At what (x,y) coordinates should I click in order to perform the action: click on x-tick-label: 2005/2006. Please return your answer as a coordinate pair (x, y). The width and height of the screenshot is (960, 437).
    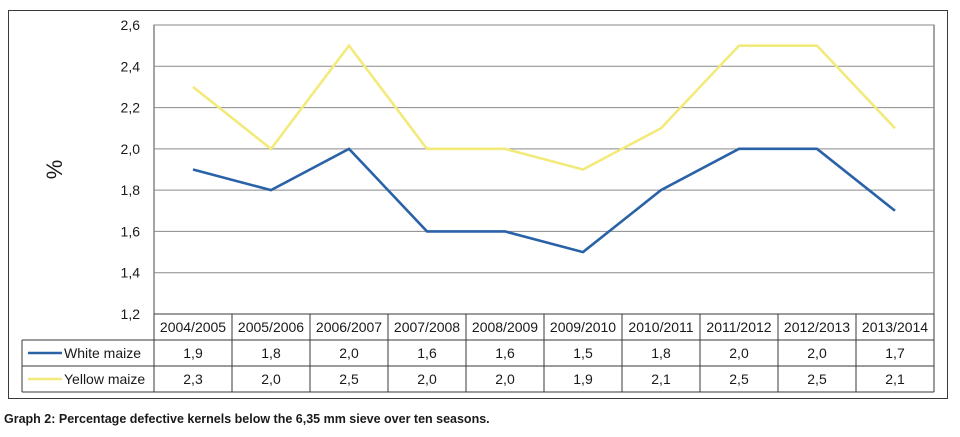
    Looking at the image, I should click on (271, 327).